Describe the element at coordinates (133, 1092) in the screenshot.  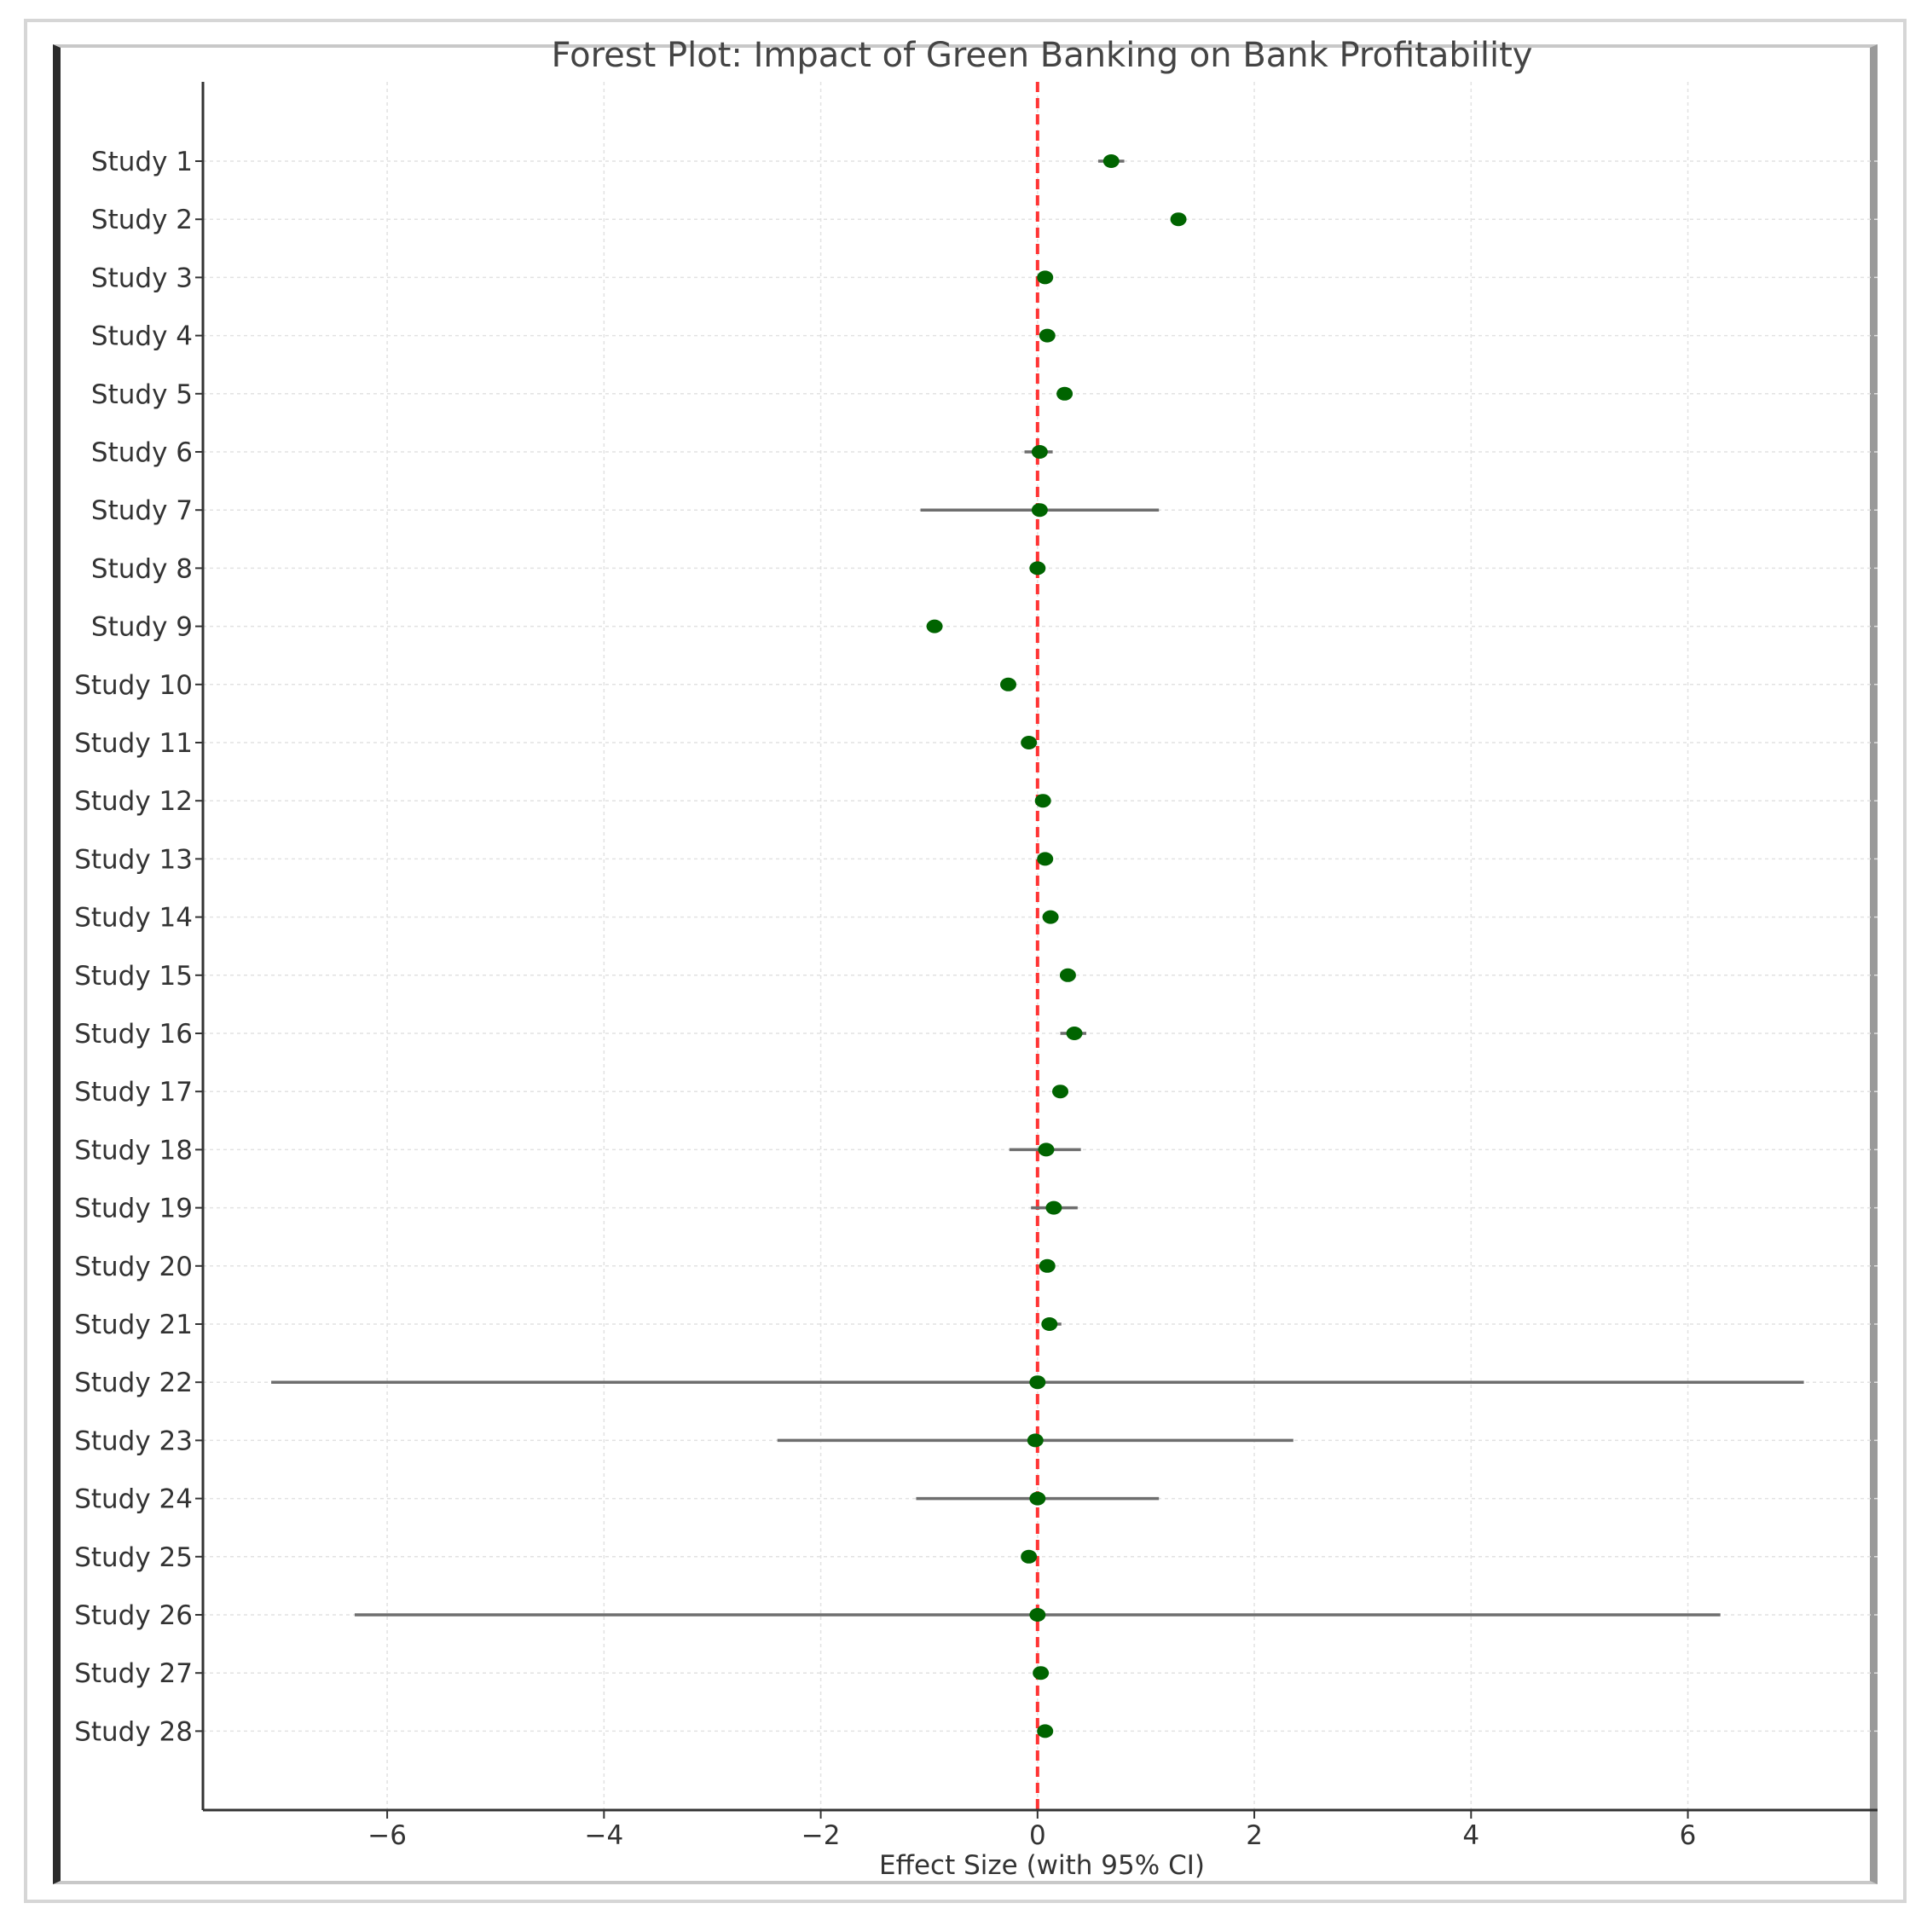
I see `study-label: Study 17` at that location.